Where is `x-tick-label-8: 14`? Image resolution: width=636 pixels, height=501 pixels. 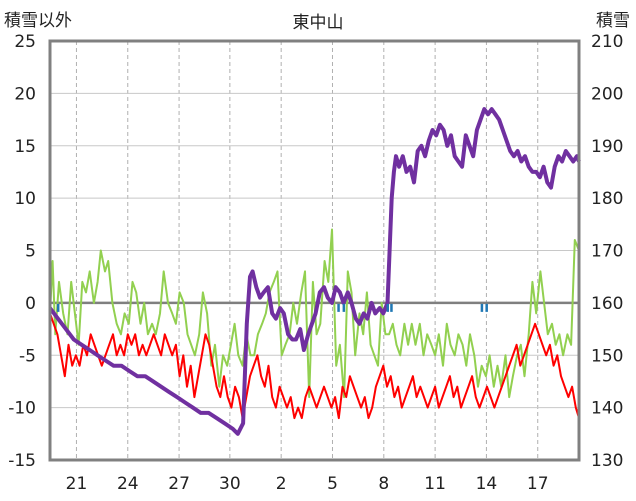
x-tick-label-8: 14 is located at coordinates (487, 484).